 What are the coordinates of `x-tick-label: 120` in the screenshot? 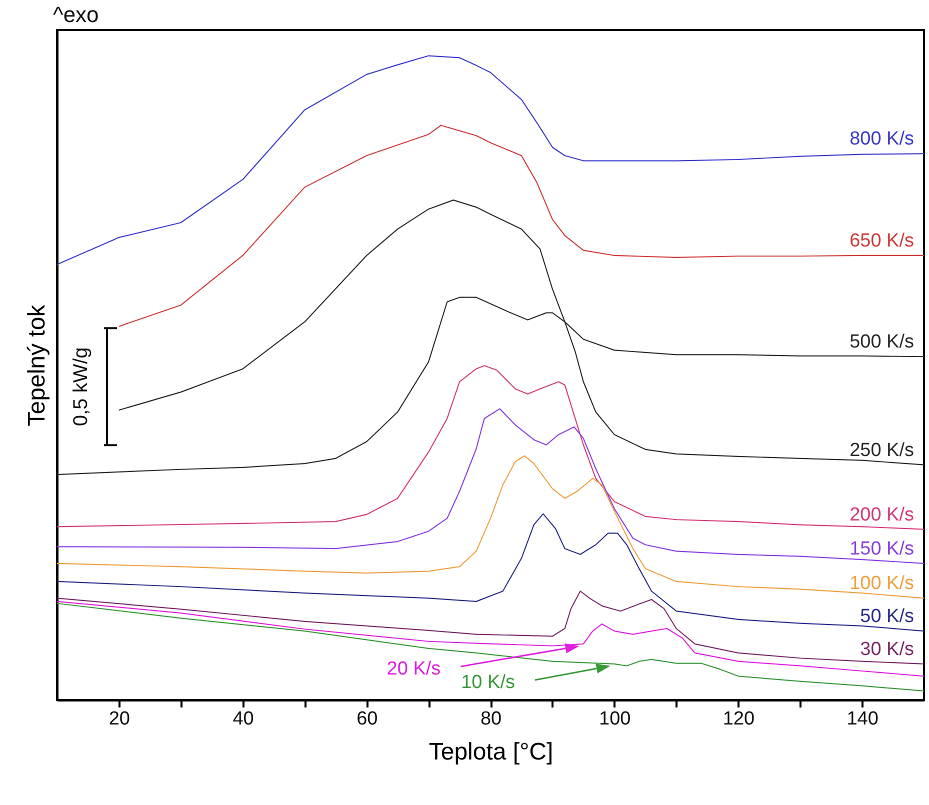 It's located at (738, 719).